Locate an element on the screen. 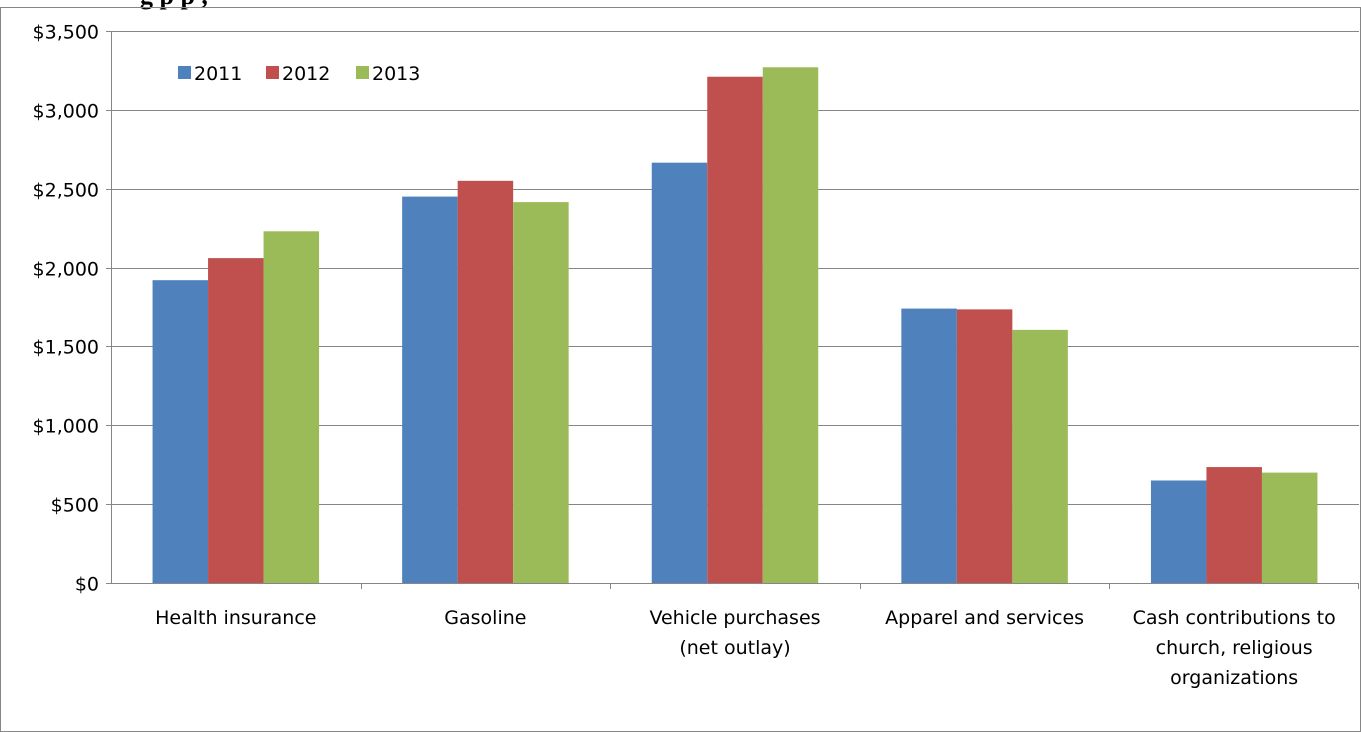 Image resolution: width=1361 pixels, height=732 pixels. y-tick-label: $2,500 is located at coordinates (66, 191).